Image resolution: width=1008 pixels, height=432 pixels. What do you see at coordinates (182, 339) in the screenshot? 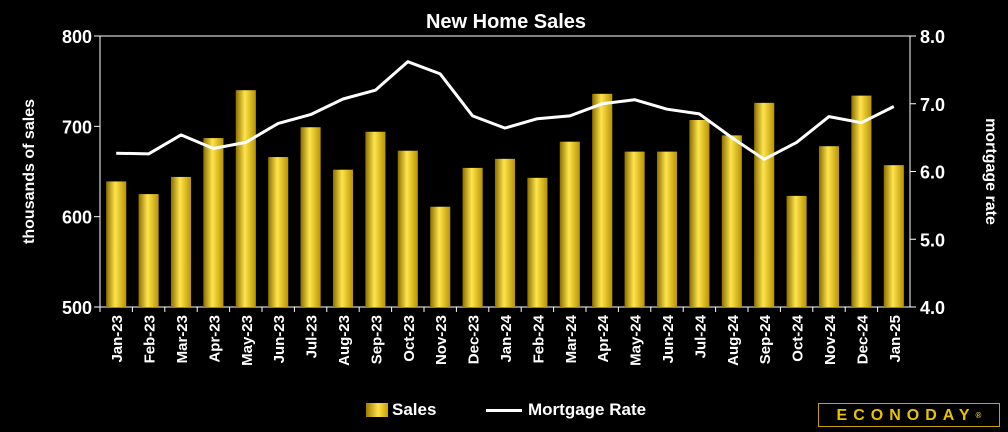
I see `x-tick-label: Mar-23` at bounding box center [182, 339].